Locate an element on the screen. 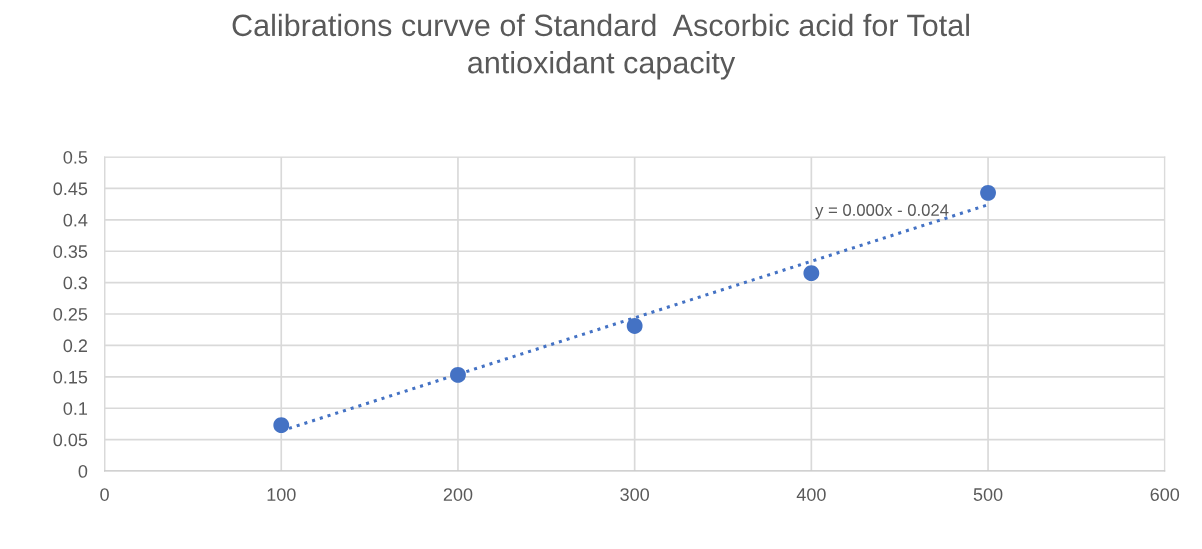 This screenshot has height=549, width=1202. y-tick-label: 0 is located at coordinates (83, 471).